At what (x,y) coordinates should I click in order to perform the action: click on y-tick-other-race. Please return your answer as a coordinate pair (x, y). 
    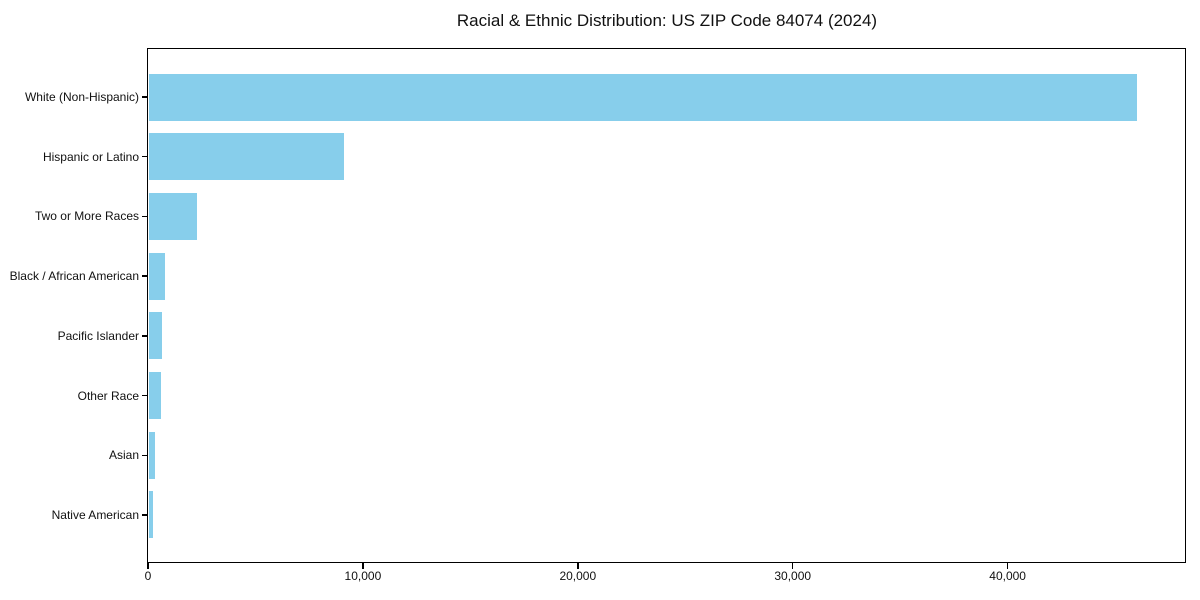
    Looking at the image, I should click on (144, 395).